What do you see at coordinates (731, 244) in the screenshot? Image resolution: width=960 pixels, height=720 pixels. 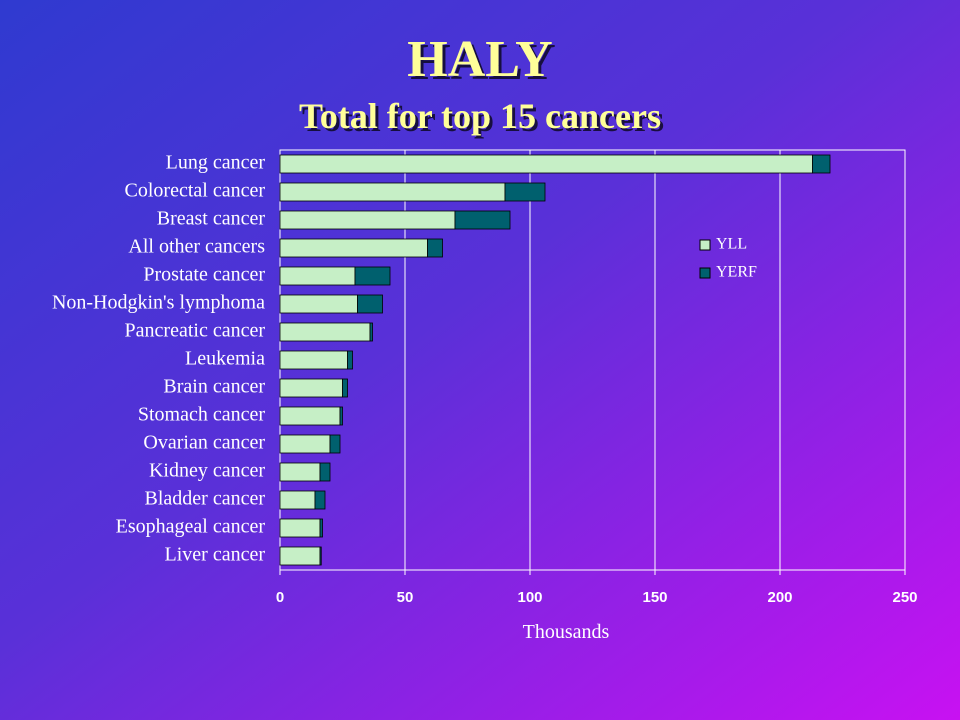 I see `legend-label: YLL` at bounding box center [731, 244].